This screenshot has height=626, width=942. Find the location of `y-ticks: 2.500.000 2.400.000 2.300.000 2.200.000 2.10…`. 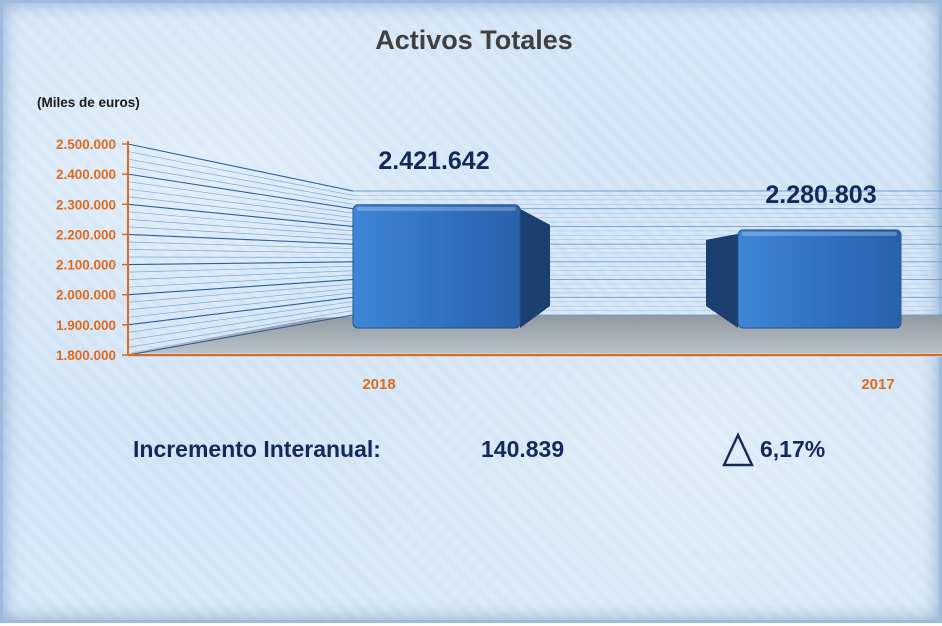

y-ticks: 2.500.000 2.400.000 2.300.000 2.200.000 2.10… is located at coordinates (92, 250).